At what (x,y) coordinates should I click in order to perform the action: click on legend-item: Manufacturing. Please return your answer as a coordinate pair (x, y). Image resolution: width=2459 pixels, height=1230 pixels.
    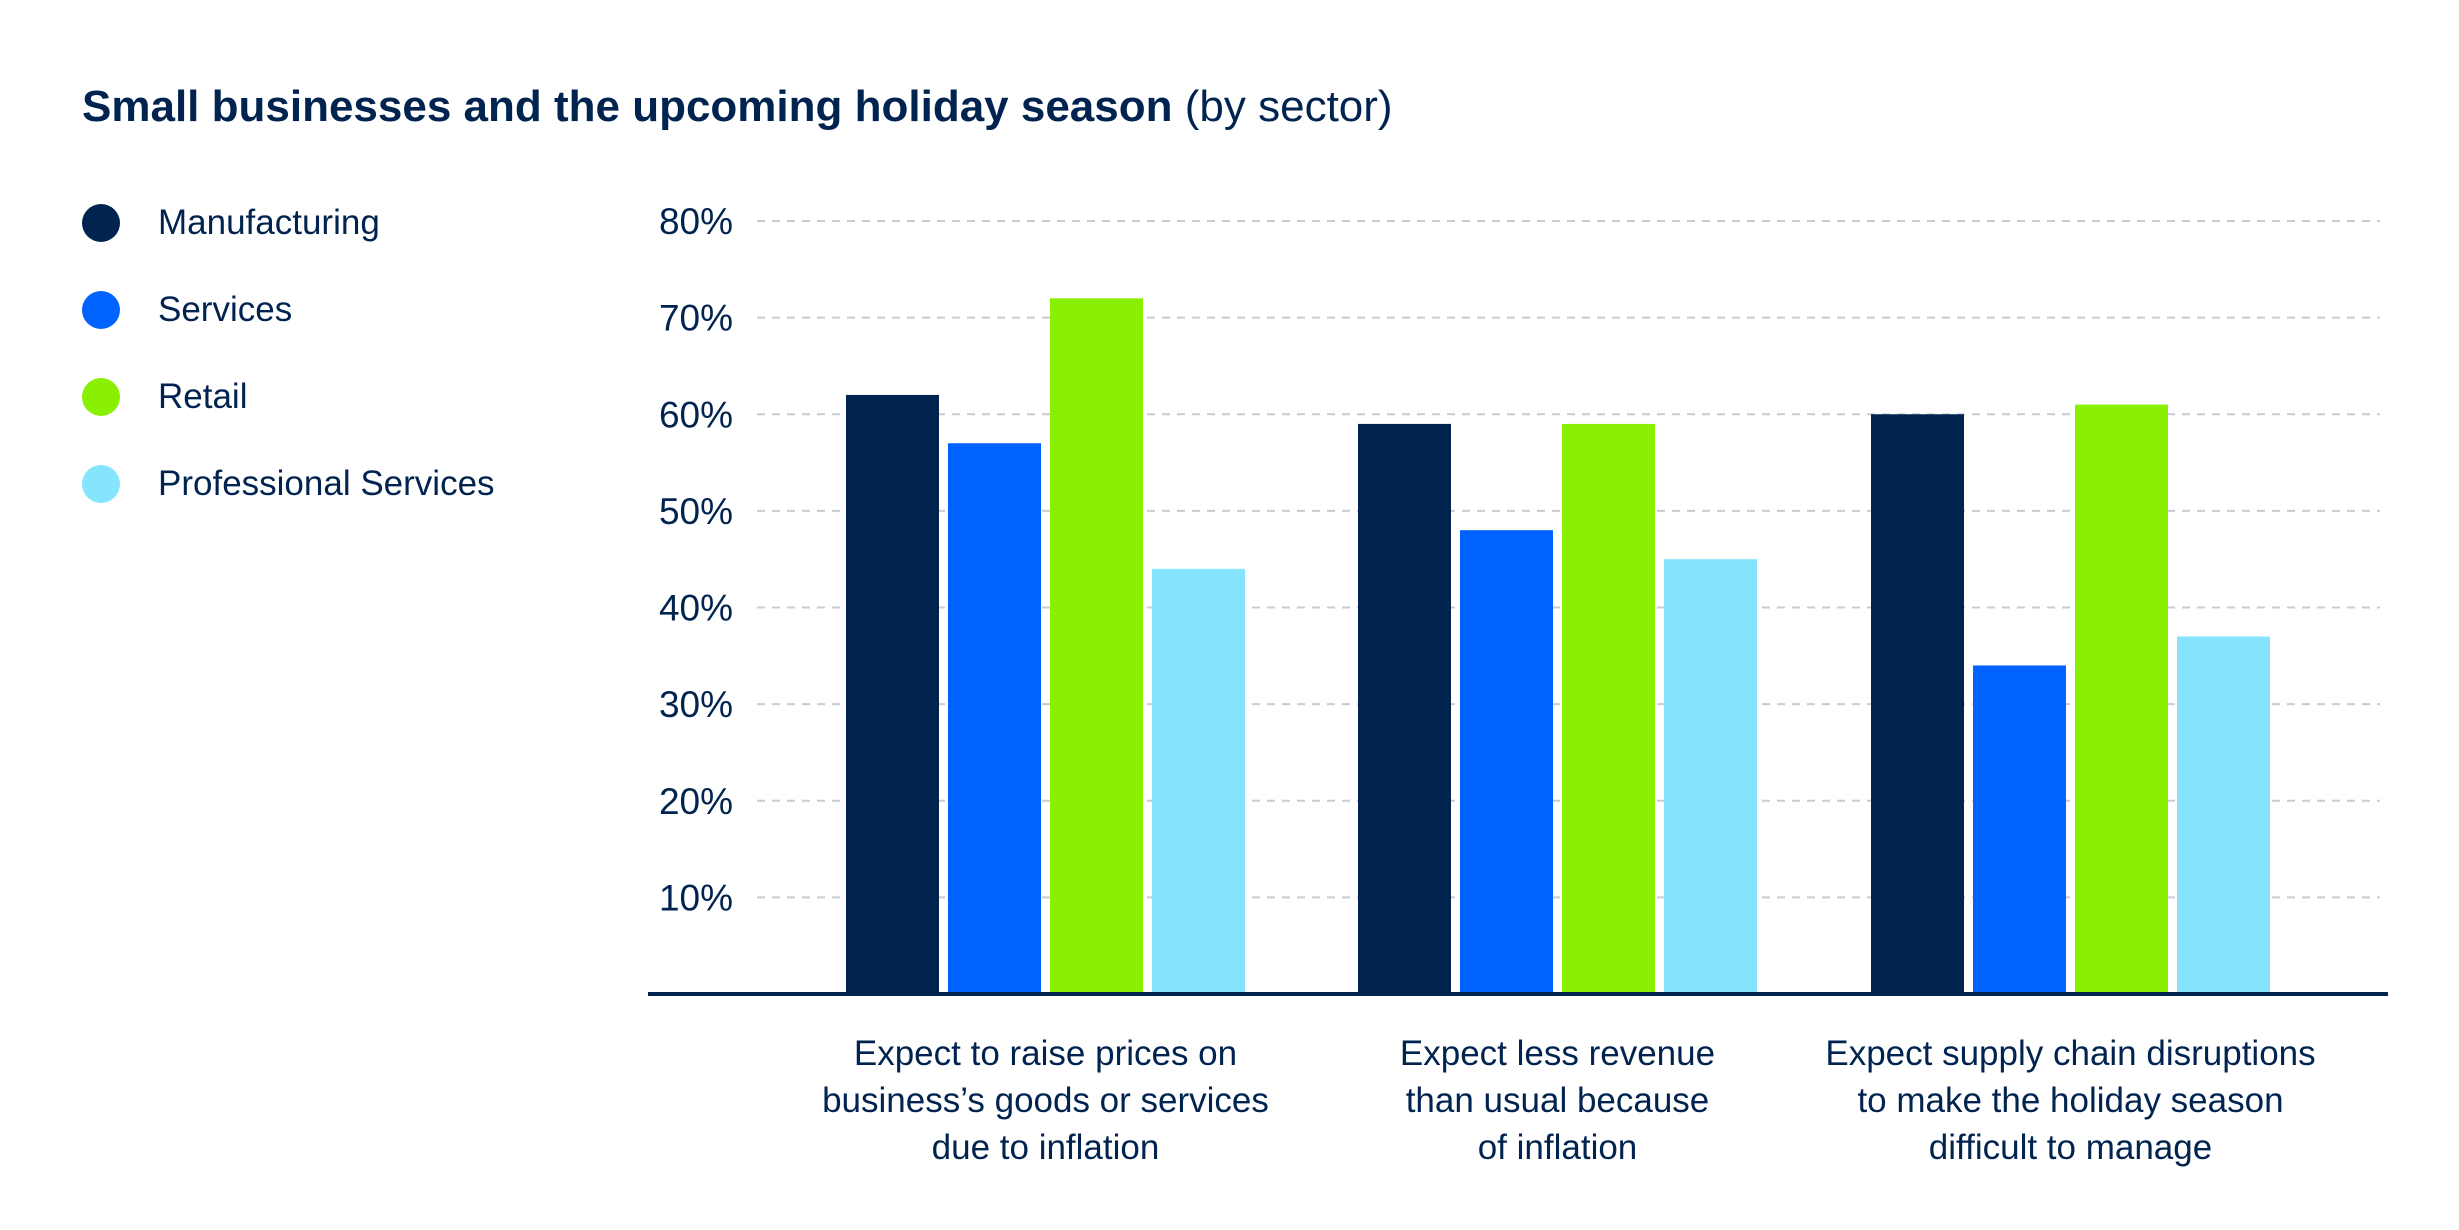
    Looking at the image, I should click on (231, 223).